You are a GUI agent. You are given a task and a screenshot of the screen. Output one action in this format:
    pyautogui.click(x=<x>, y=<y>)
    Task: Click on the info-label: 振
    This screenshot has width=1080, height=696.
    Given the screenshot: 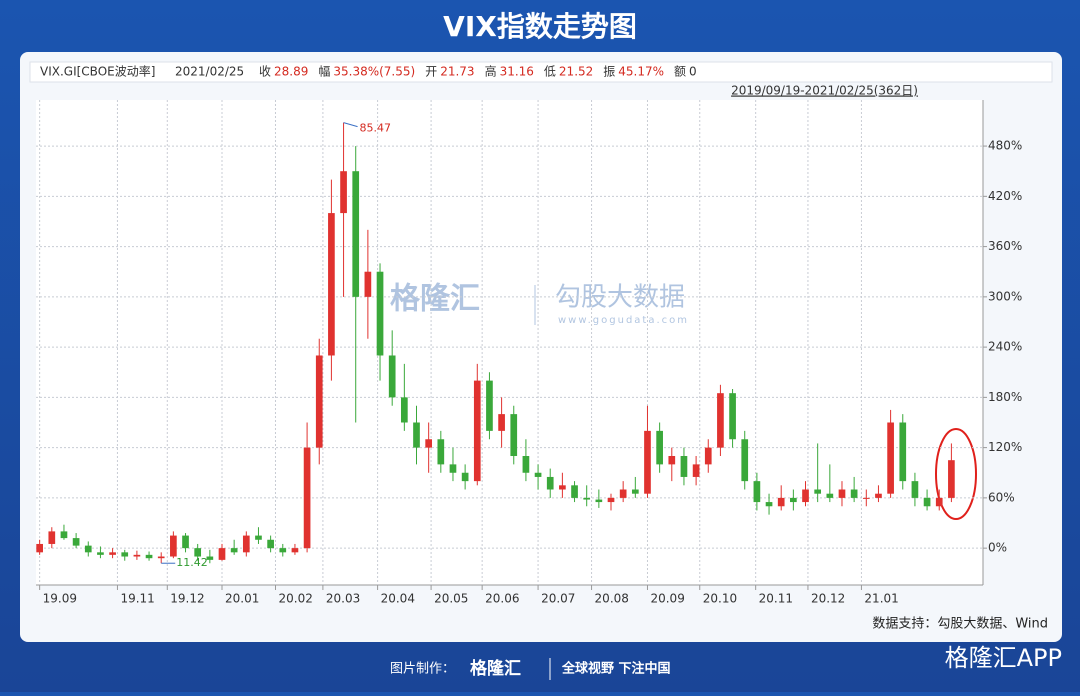 What is the action you would take?
    pyautogui.click(x=609, y=72)
    